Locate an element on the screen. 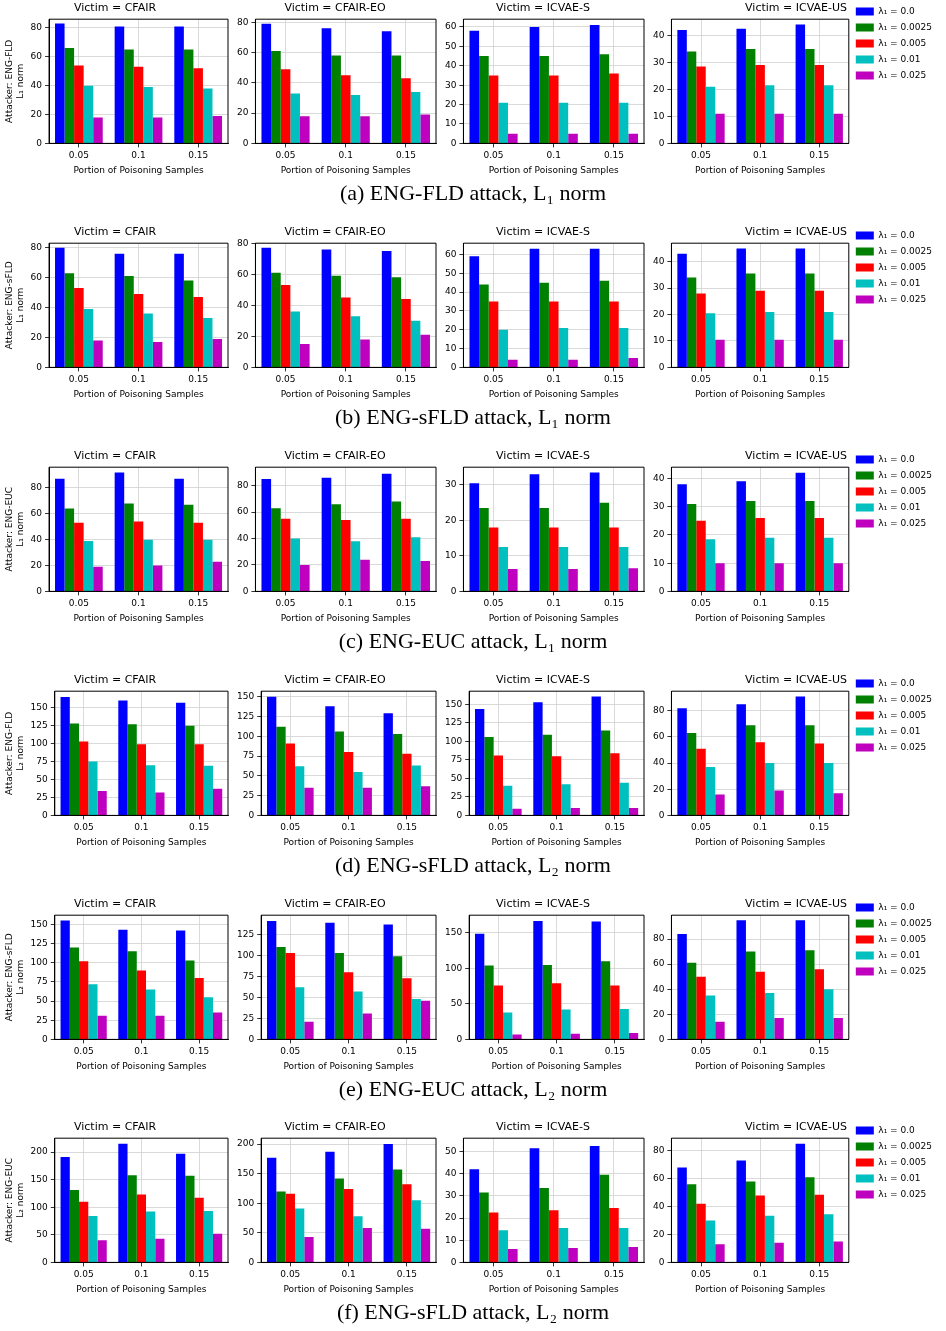 The height and width of the screenshot is (1331, 946). y-tick-label: 200 is located at coordinates (39, 1151).